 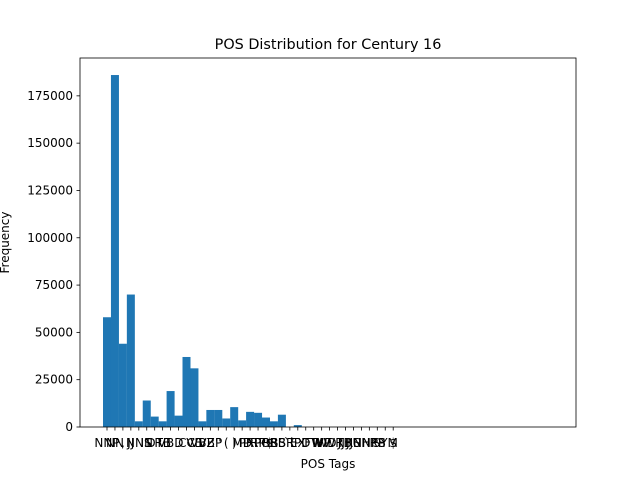 What do you see at coordinates (242, 443) in the screenshot?
I see `x-tick-label: MD` at bounding box center [242, 443].